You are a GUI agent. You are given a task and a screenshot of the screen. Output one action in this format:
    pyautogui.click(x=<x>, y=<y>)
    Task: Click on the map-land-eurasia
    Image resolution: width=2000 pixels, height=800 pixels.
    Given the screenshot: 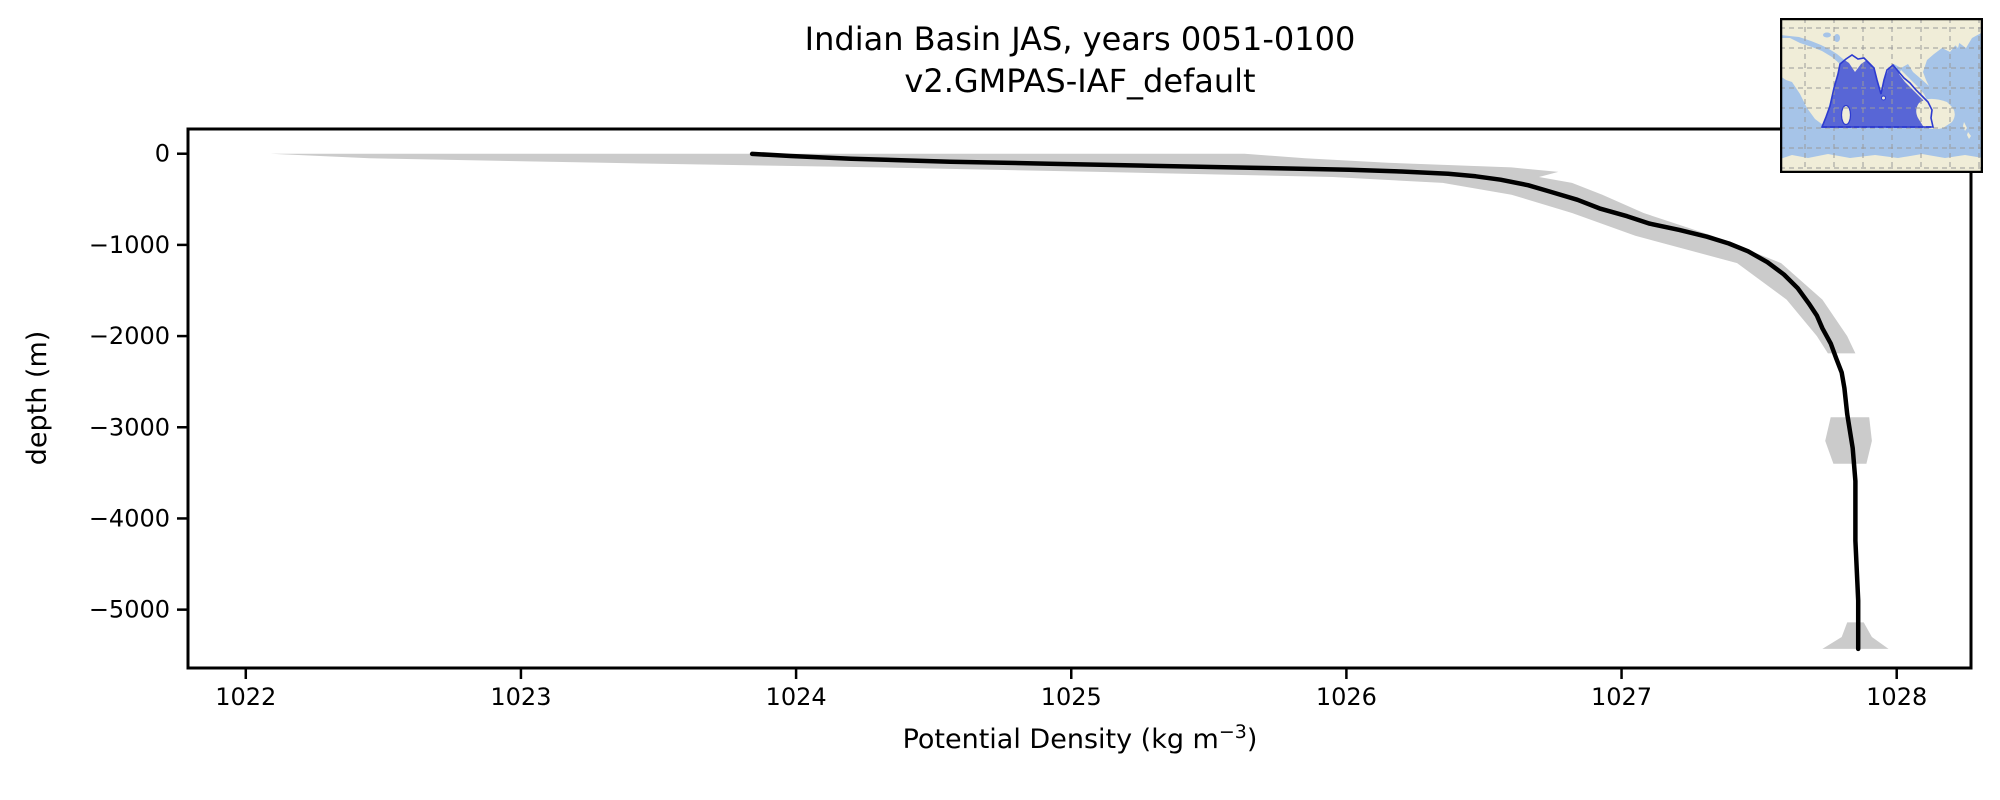 What is the action you would take?
    pyautogui.click(x=1881, y=56)
    